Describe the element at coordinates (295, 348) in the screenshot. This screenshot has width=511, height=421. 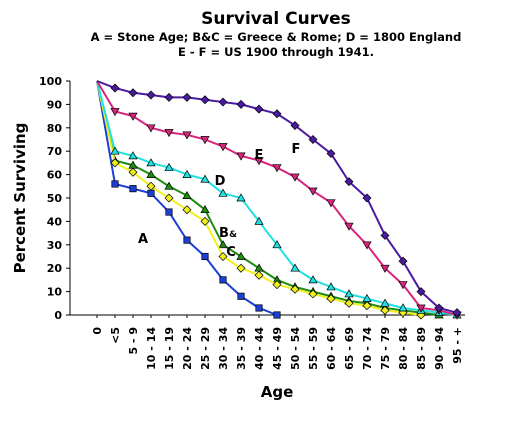
I see `x-tick-label: 50 - 54` at that location.